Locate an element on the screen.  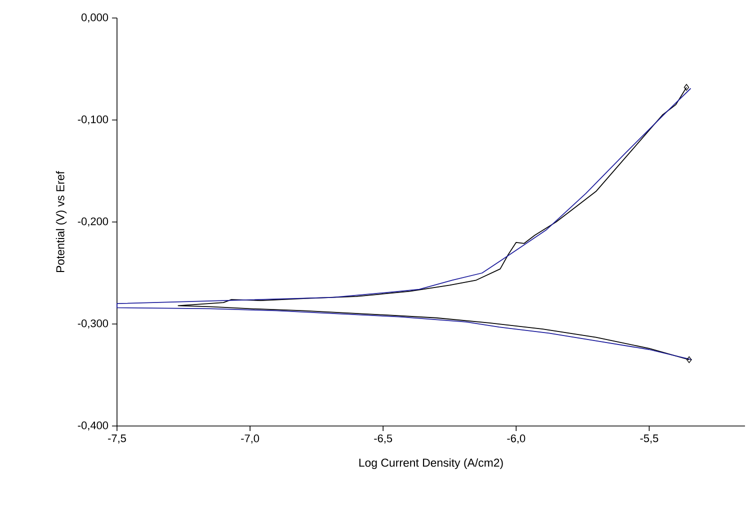
y-tick-label: -0,400 is located at coordinates (93, 426).